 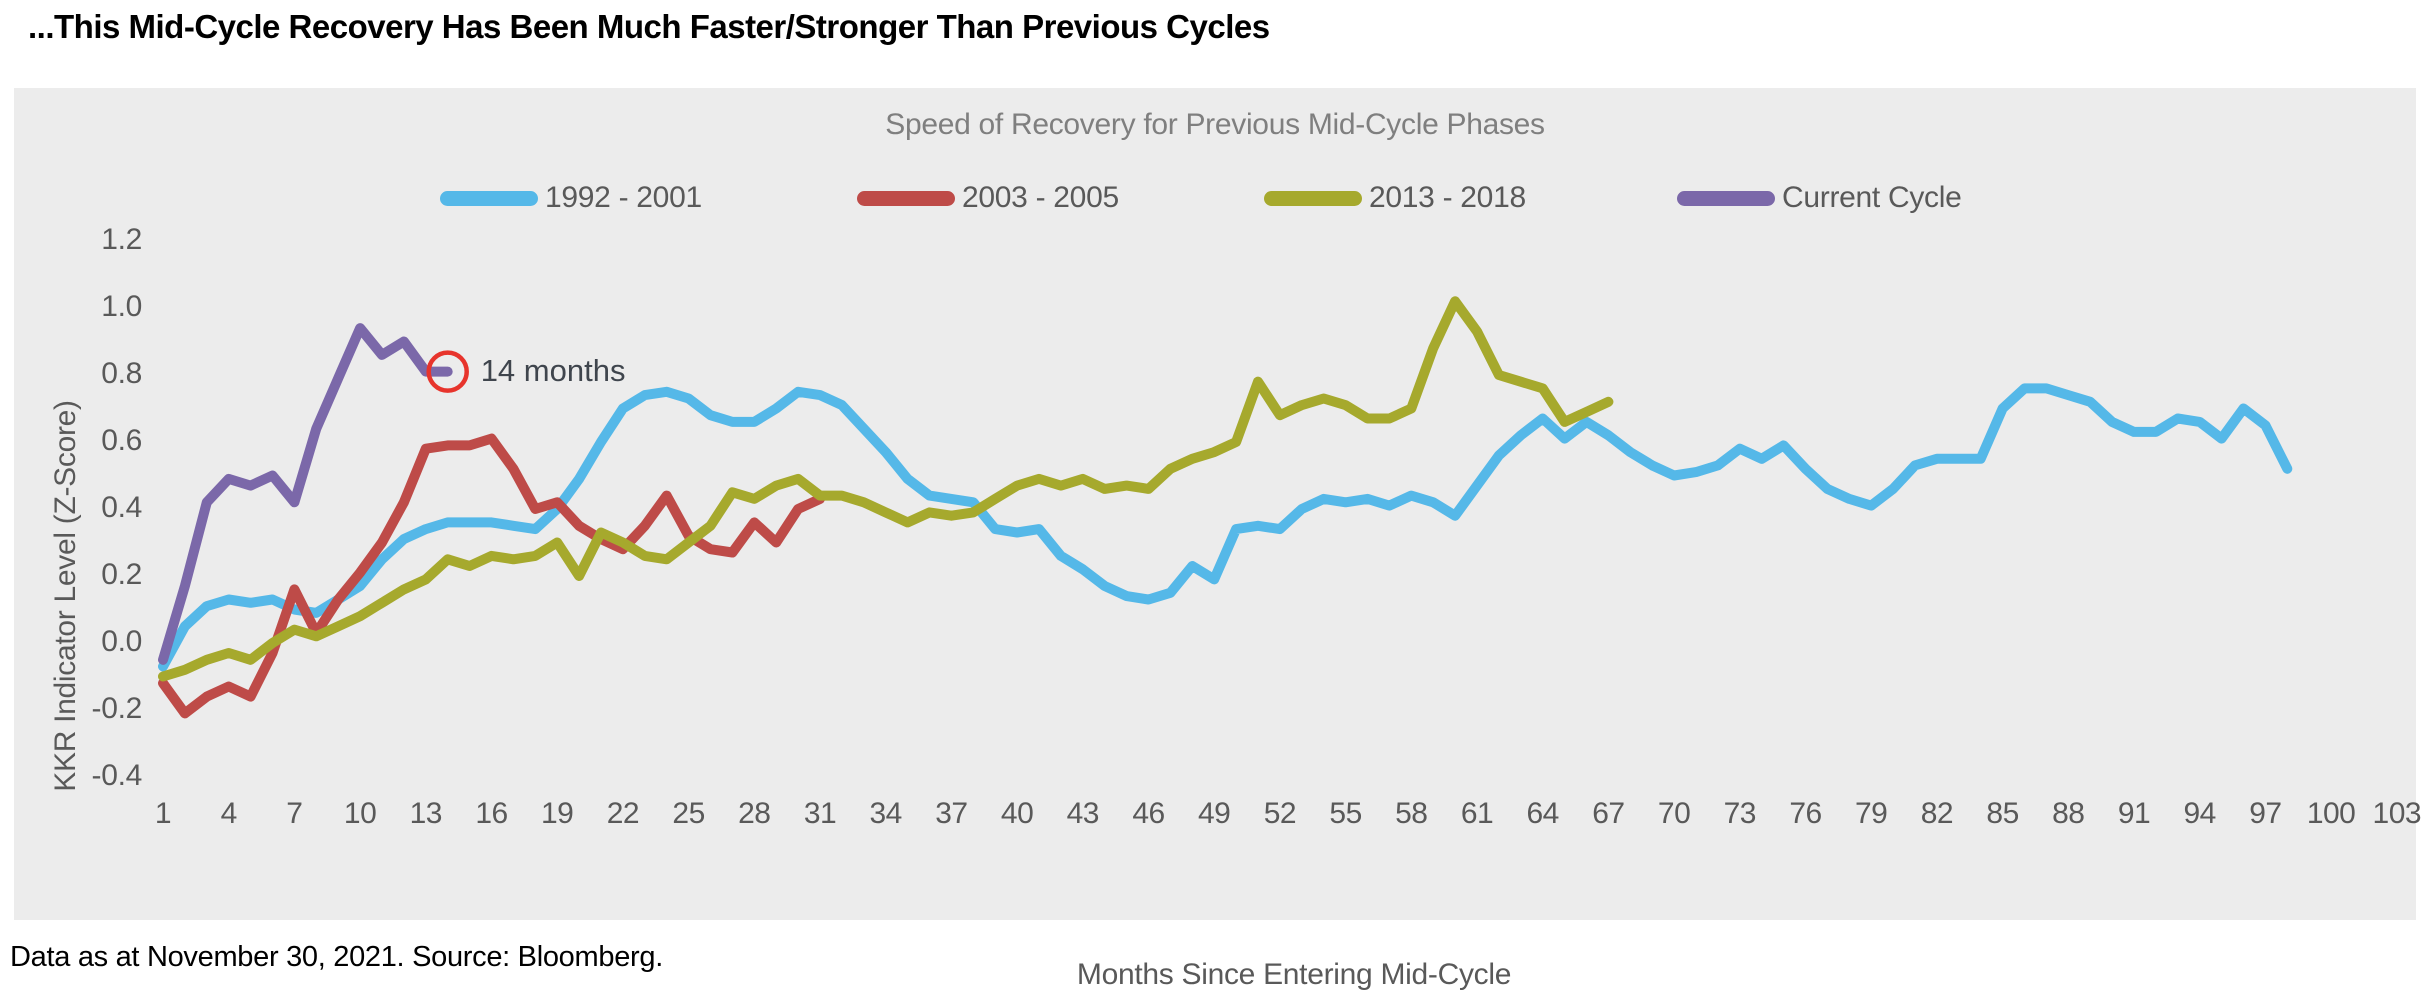 I want to click on x-tick-label: 34, so click(x=886, y=813).